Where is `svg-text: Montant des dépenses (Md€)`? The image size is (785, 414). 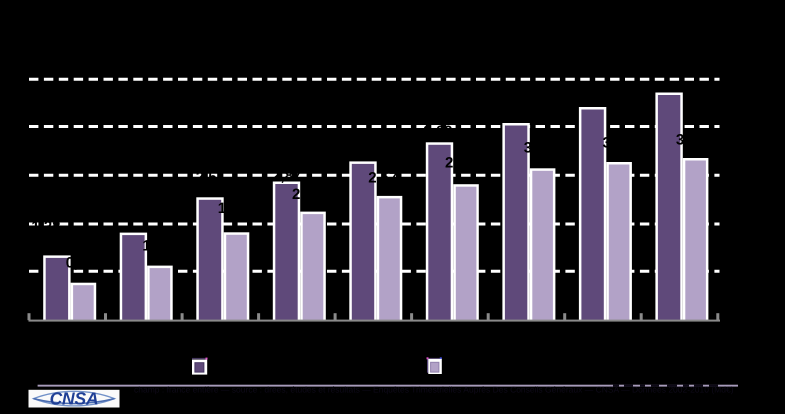 svg-text: Montant des dépenses (Md€) is located at coordinates (289, 366).